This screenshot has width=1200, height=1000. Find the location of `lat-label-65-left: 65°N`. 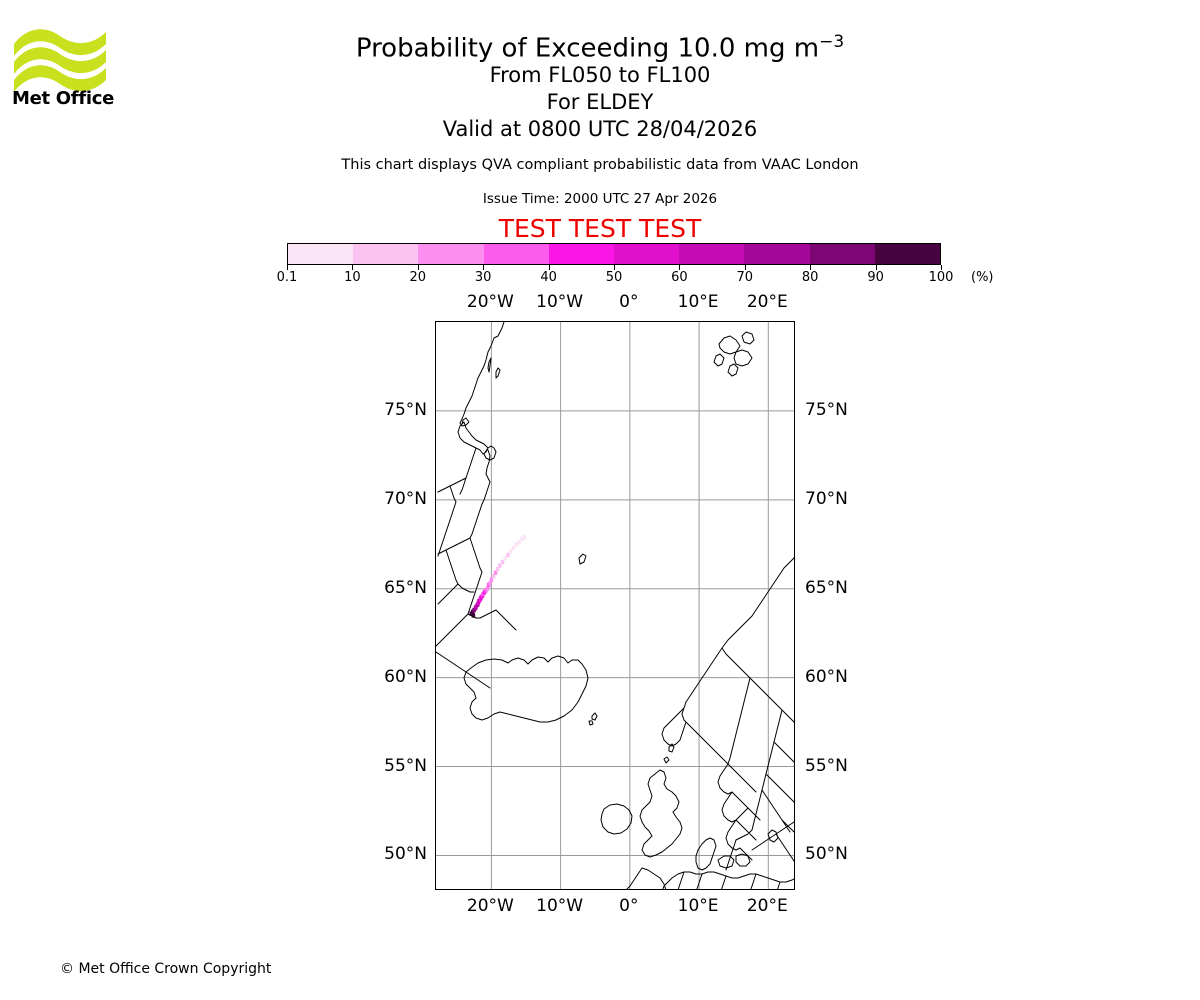

lat-label-65-left: 65°N is located at coordinates (405, 587).